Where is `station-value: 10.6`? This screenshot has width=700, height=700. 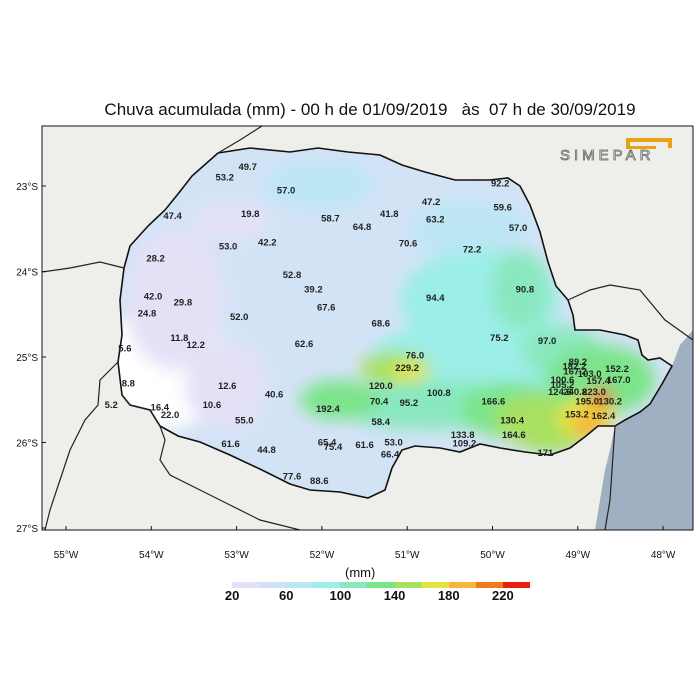
station-value: 10.6 is located at coordinates (212, 405).